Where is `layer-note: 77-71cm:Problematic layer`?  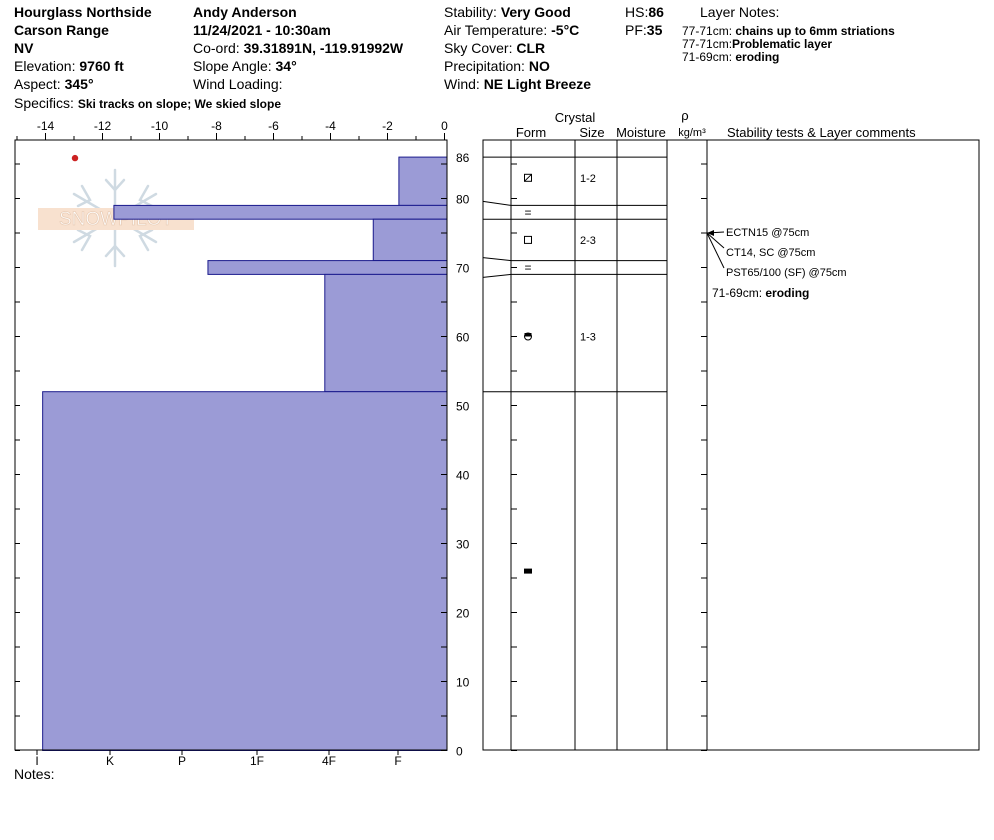
layer-note: 77-71cm:Problematic layer is located at coordinates (757, 44).